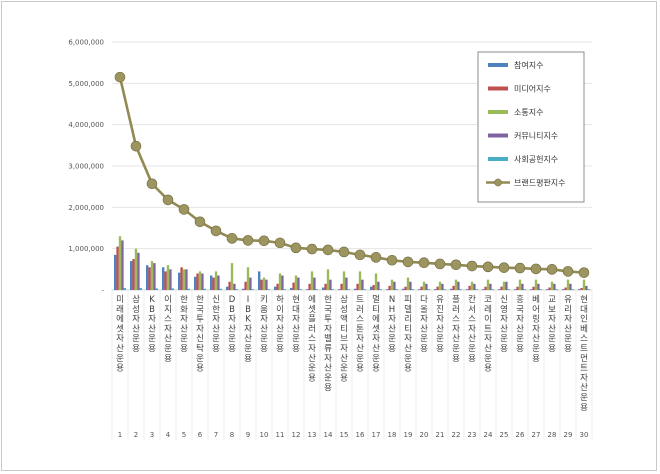 Image resolution: width=660 pixels, height=474 pixels. I want to click on legend-label: 브랜드평판지수, so click(540, 183).